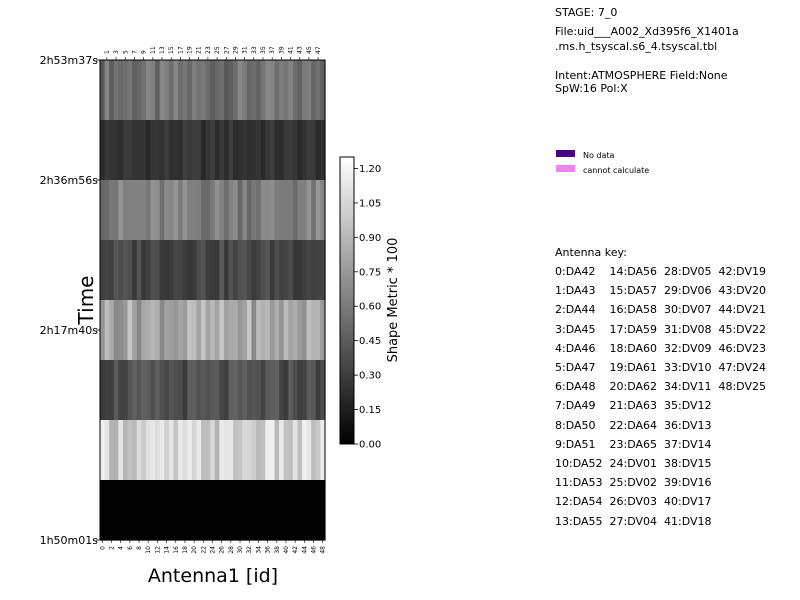 Image resolution: width=800 pixels, height=600 pixels. Describe the element at coordinates (367, 307) in the screenshot. I see `colorbar-ticks: 0.00 0.15 0.30 0.45 0.60 0.75 0.90 1.05 1.20` at that location.